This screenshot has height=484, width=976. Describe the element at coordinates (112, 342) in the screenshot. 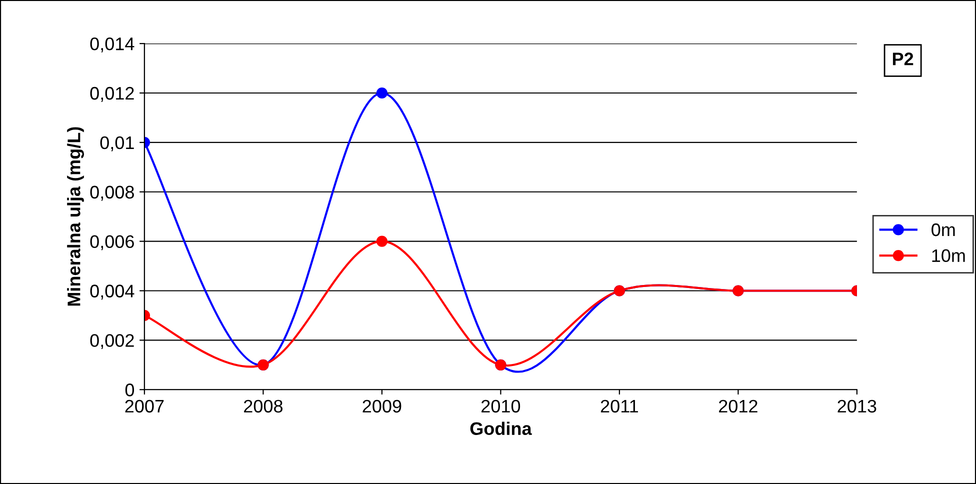

I see `y-tick-label: 0,002` at that location.